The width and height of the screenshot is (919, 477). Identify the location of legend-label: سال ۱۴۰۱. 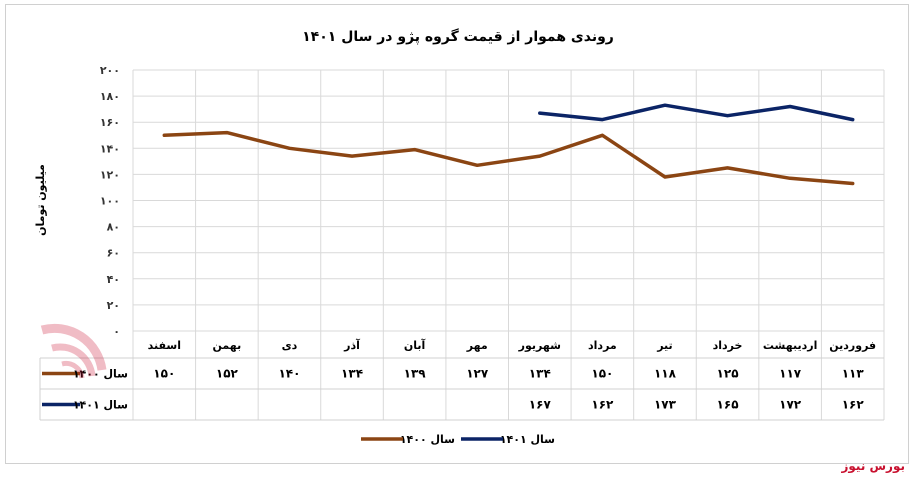
(527, 439).